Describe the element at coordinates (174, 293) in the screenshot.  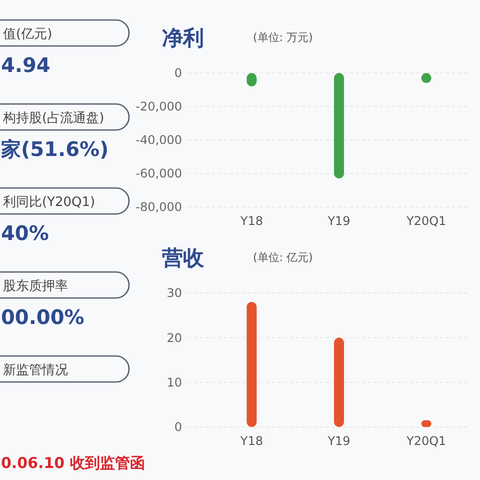
I see `y-tick-label: 30` at that location.